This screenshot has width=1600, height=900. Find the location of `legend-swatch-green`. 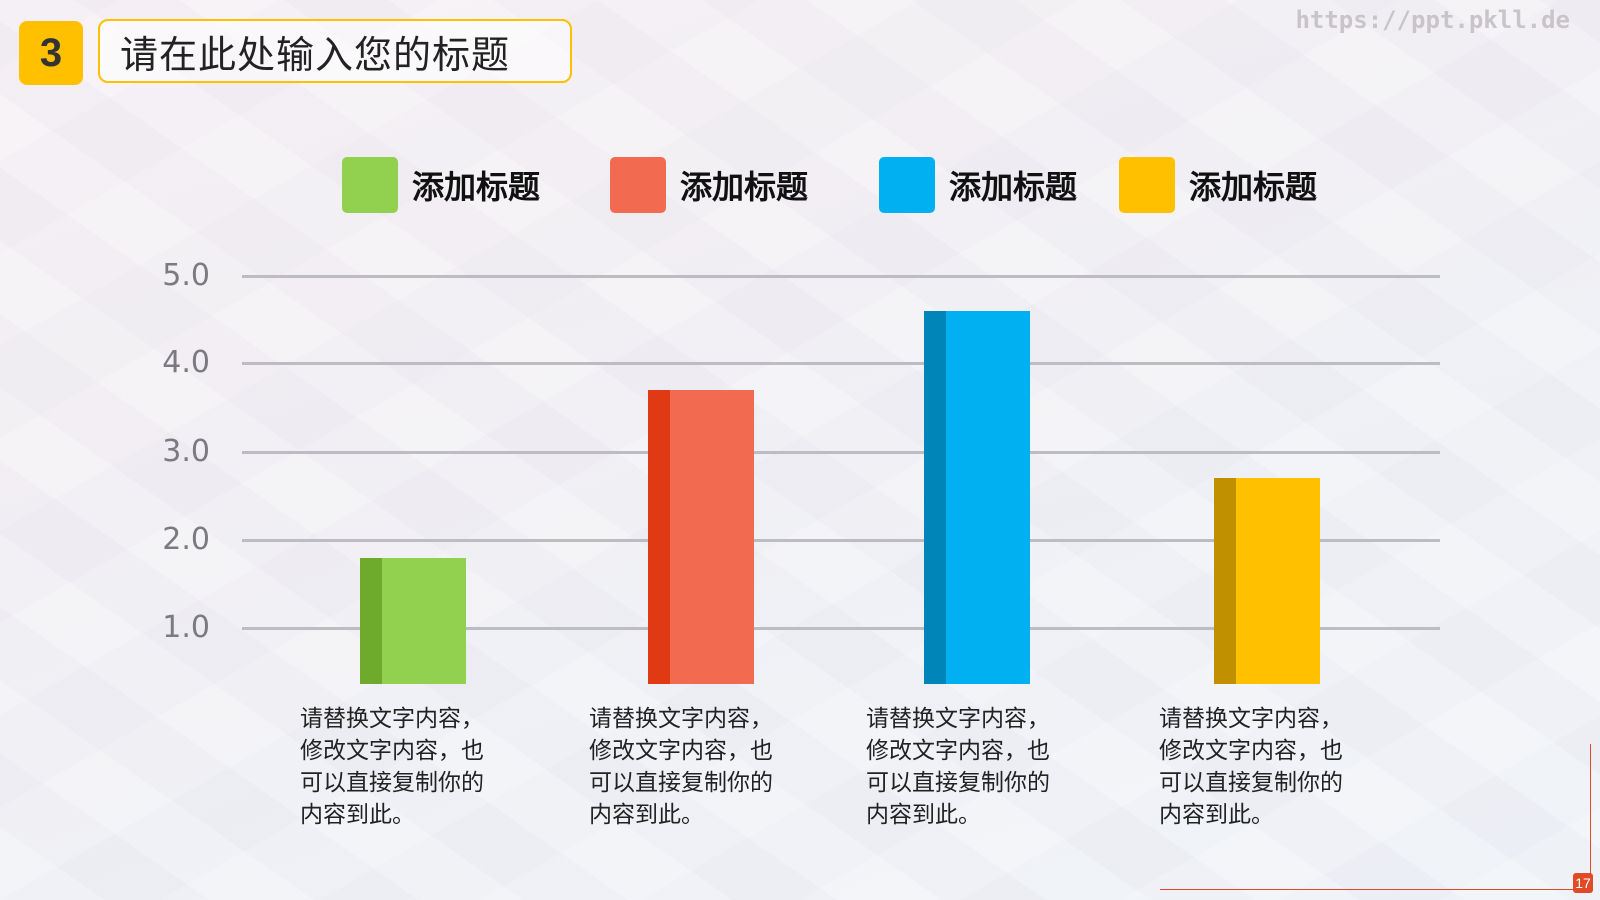

legend-swatch-green is located at coordinates (370, 185).